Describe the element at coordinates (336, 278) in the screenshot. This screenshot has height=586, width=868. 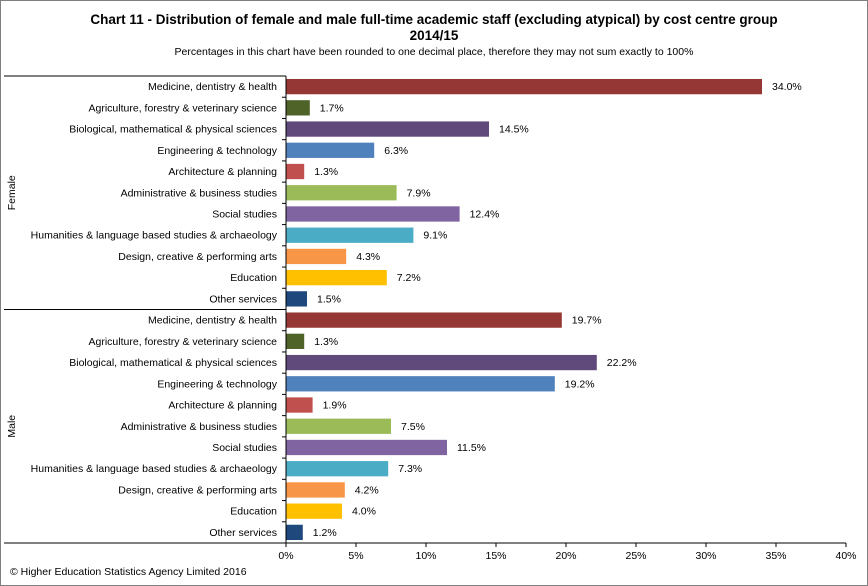
I see `bar-female-education` at that location.